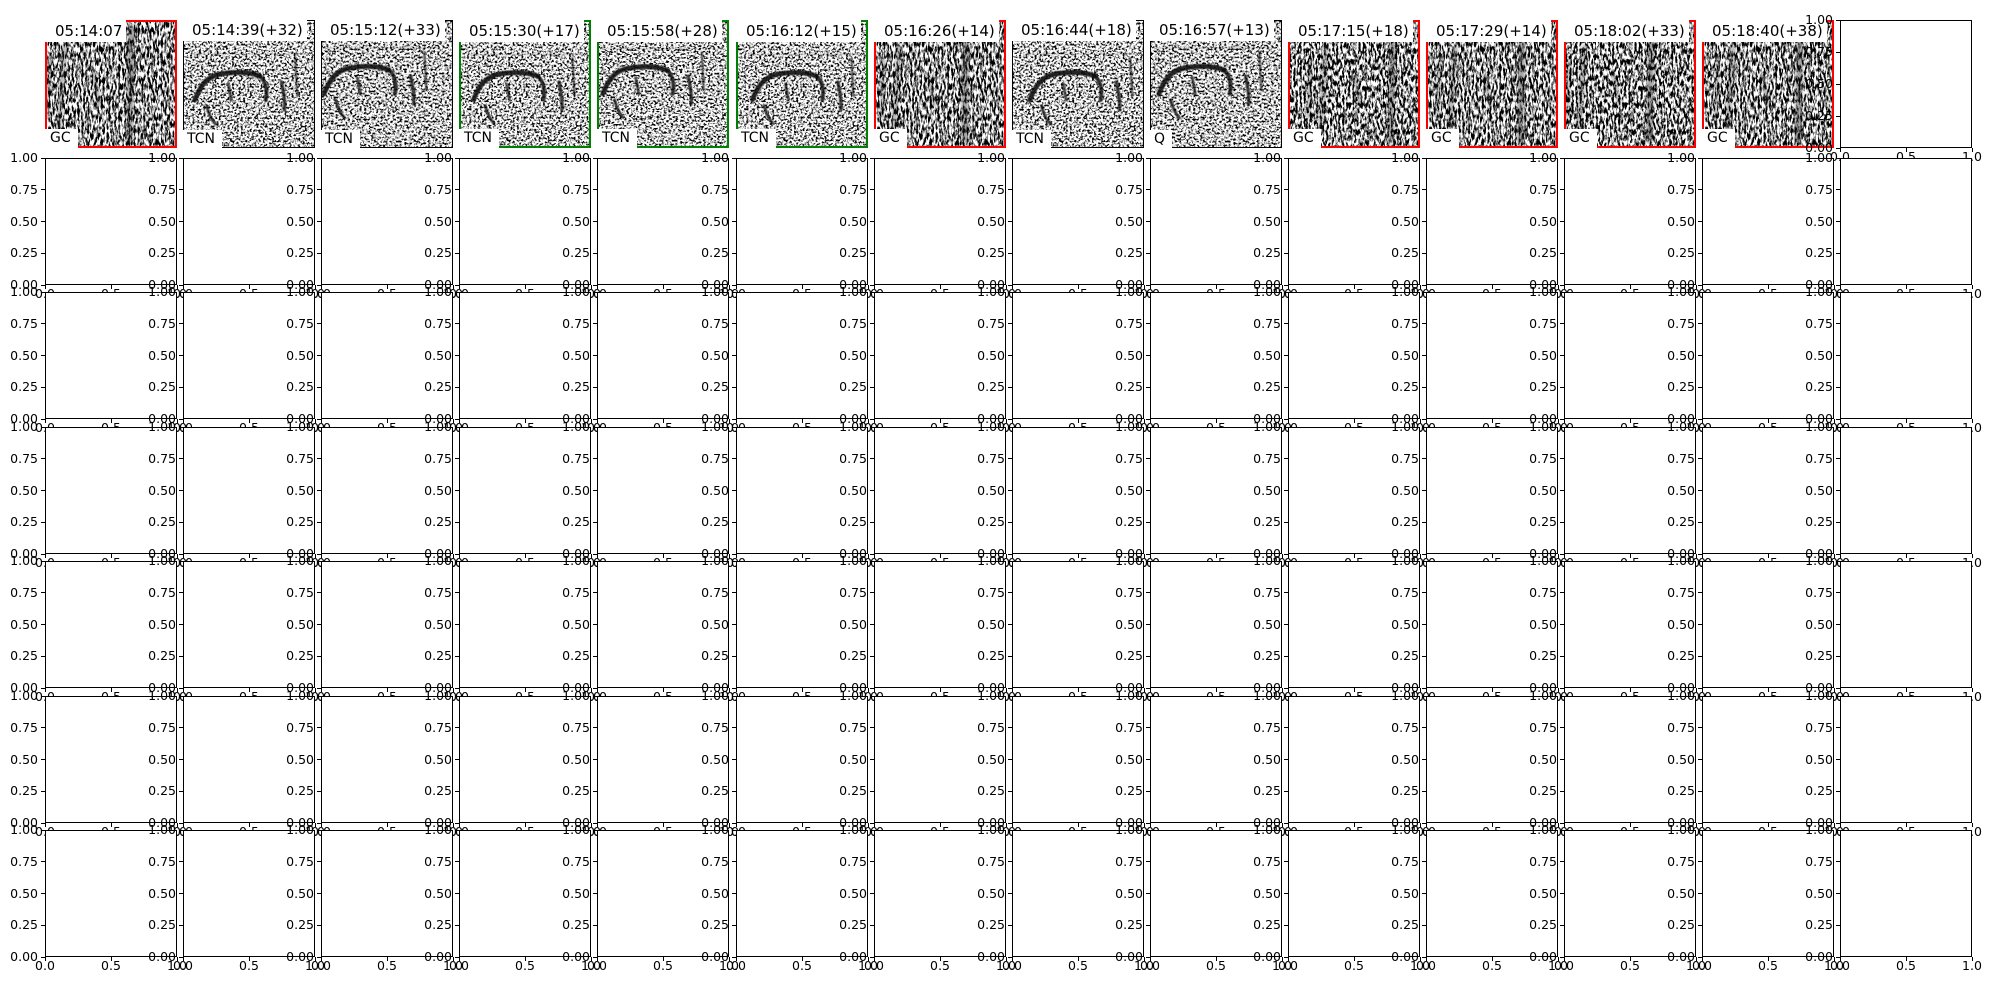 The height and width of the screenshot is (1000, 2000). Describe the element at coordinates (1012, 965) in the screenshot. I see `x-tick-label: 0.0` at that location.